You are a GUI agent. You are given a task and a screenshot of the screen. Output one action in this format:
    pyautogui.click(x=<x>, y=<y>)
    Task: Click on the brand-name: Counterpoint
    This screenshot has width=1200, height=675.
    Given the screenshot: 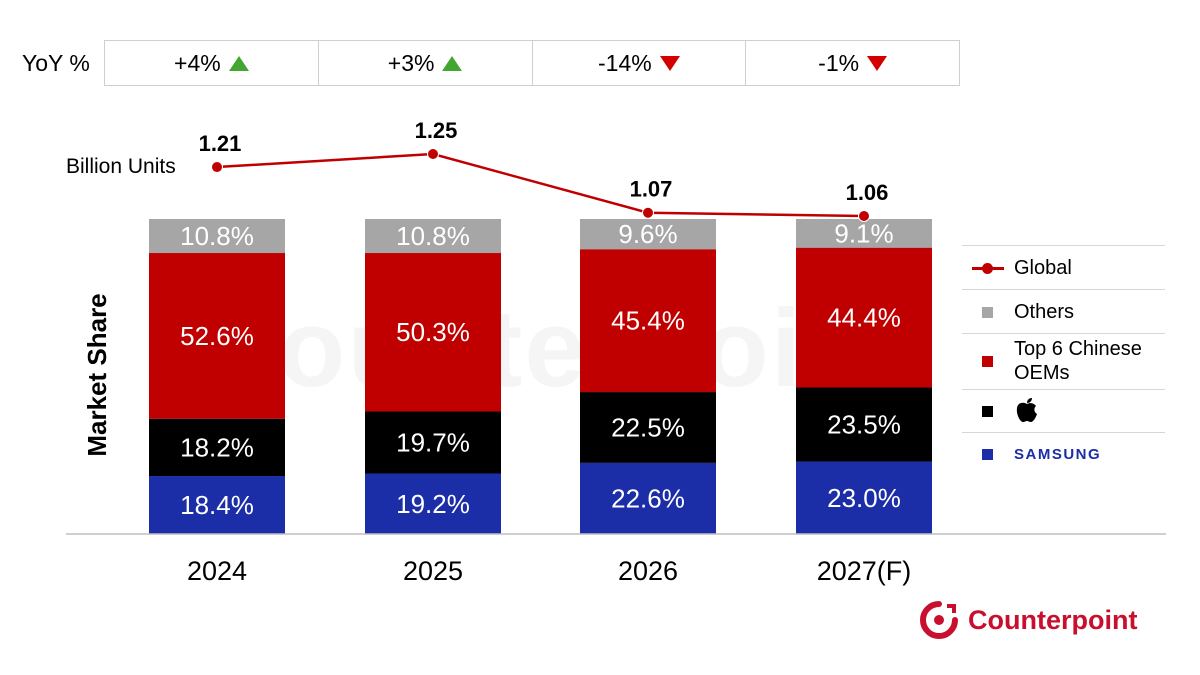 What is the action you would take?
    pyautogui.click(x=1053, y=619)
    